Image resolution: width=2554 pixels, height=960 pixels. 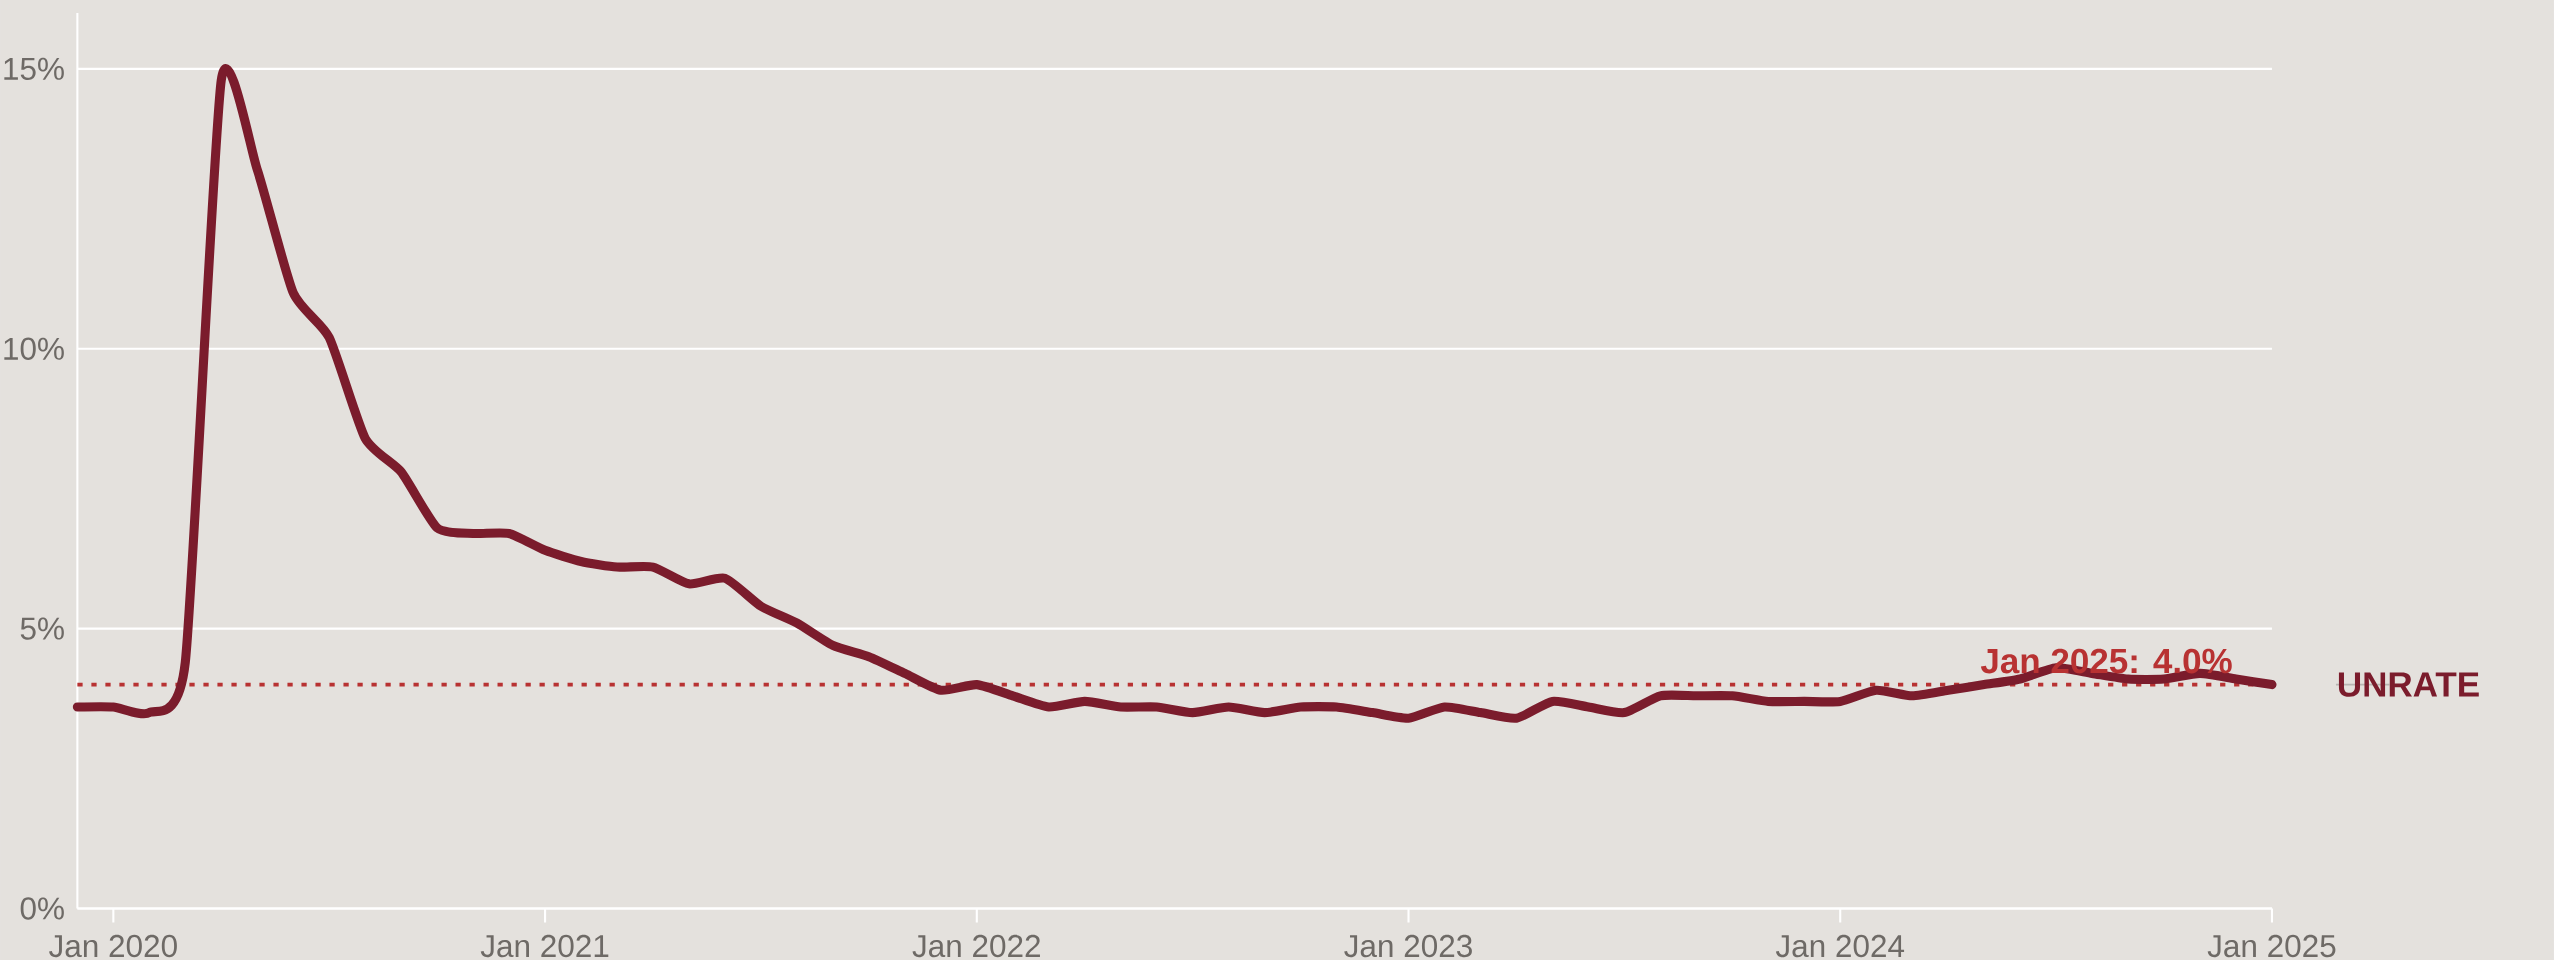 I want to click on annotation: Jan 2025: 4.0%, so click(x=2106, y=661).